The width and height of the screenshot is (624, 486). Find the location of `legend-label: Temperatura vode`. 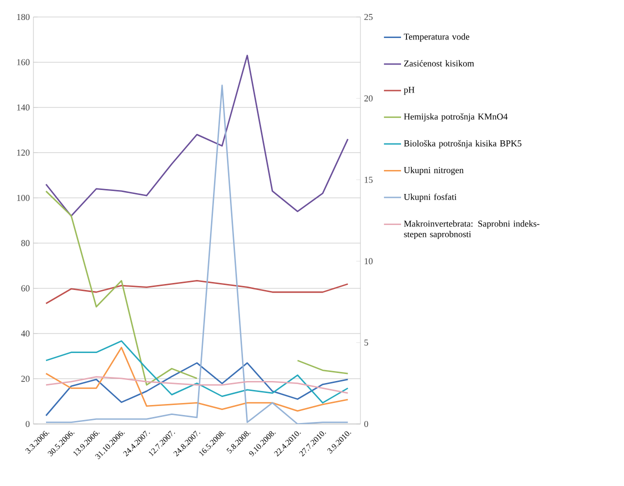

legend-label: Temperatura vode is located at coordinates (437, 37).